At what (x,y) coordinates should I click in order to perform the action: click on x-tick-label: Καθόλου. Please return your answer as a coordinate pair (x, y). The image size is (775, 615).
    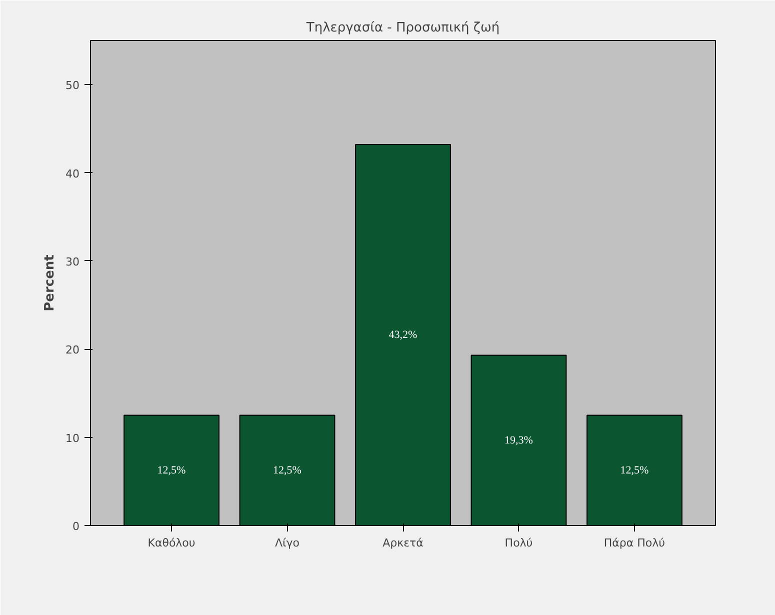
    Looking at the image, I should click on (172, 543).